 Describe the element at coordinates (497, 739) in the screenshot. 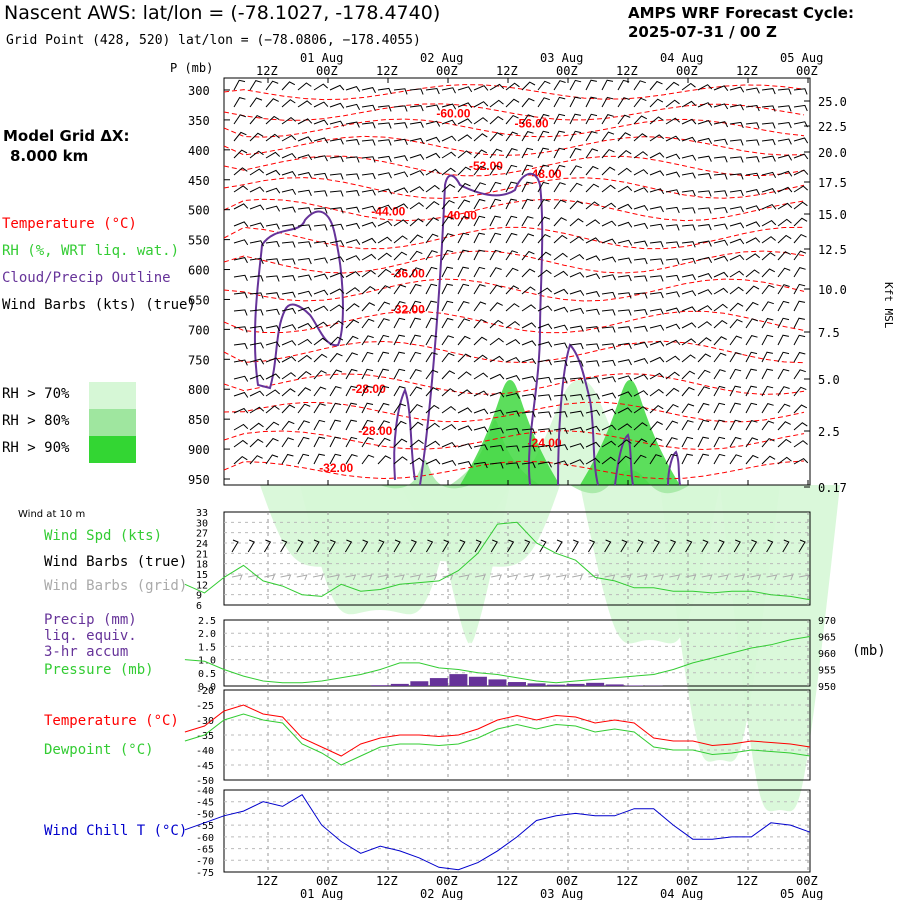

I see `dewpoint-line` at that location.